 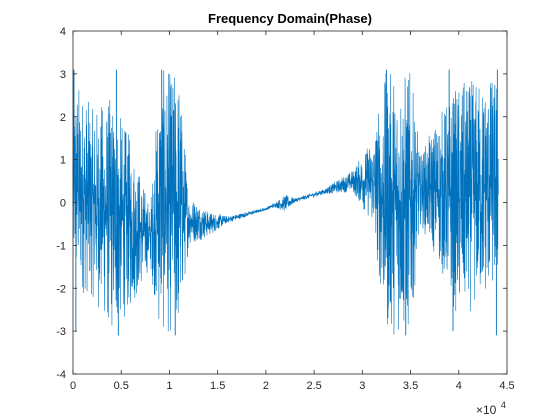 I want to click on x-tick-label: 0.5, so click(x=121, y=386).